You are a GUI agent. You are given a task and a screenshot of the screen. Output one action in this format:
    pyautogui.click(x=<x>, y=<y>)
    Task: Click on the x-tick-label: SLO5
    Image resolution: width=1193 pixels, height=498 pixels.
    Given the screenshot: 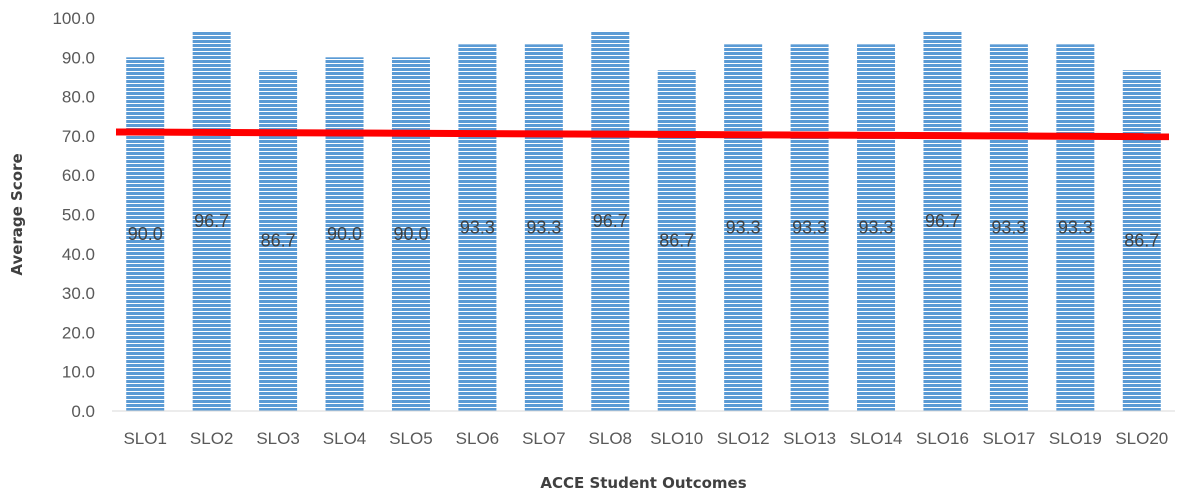 What is the action you would take?
    pyautogui.click(x=410, y=438)
    